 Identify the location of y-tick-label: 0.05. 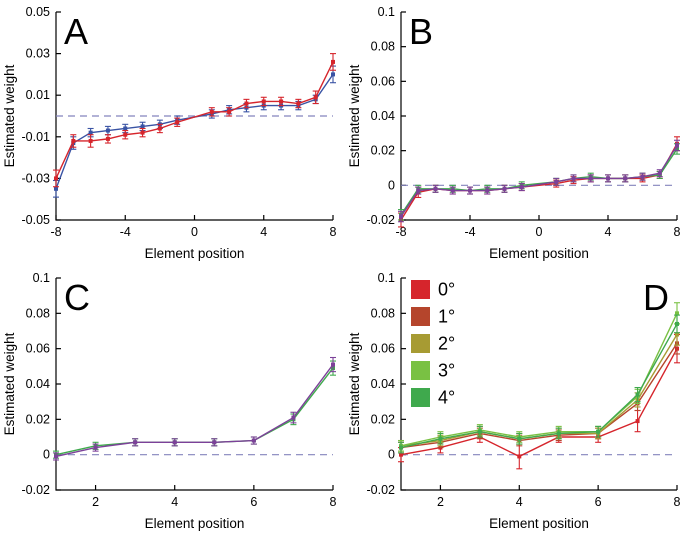
(38, 12).